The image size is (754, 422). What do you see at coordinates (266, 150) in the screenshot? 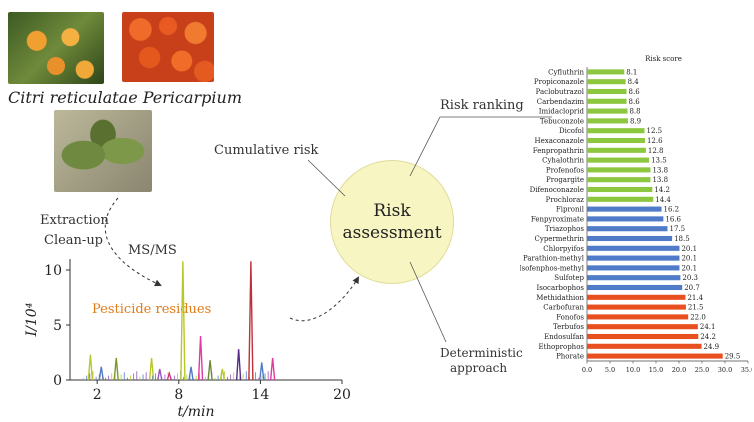
I see `cumulative-risk-label: Cumulative risk` at bounding box center [266, 150].